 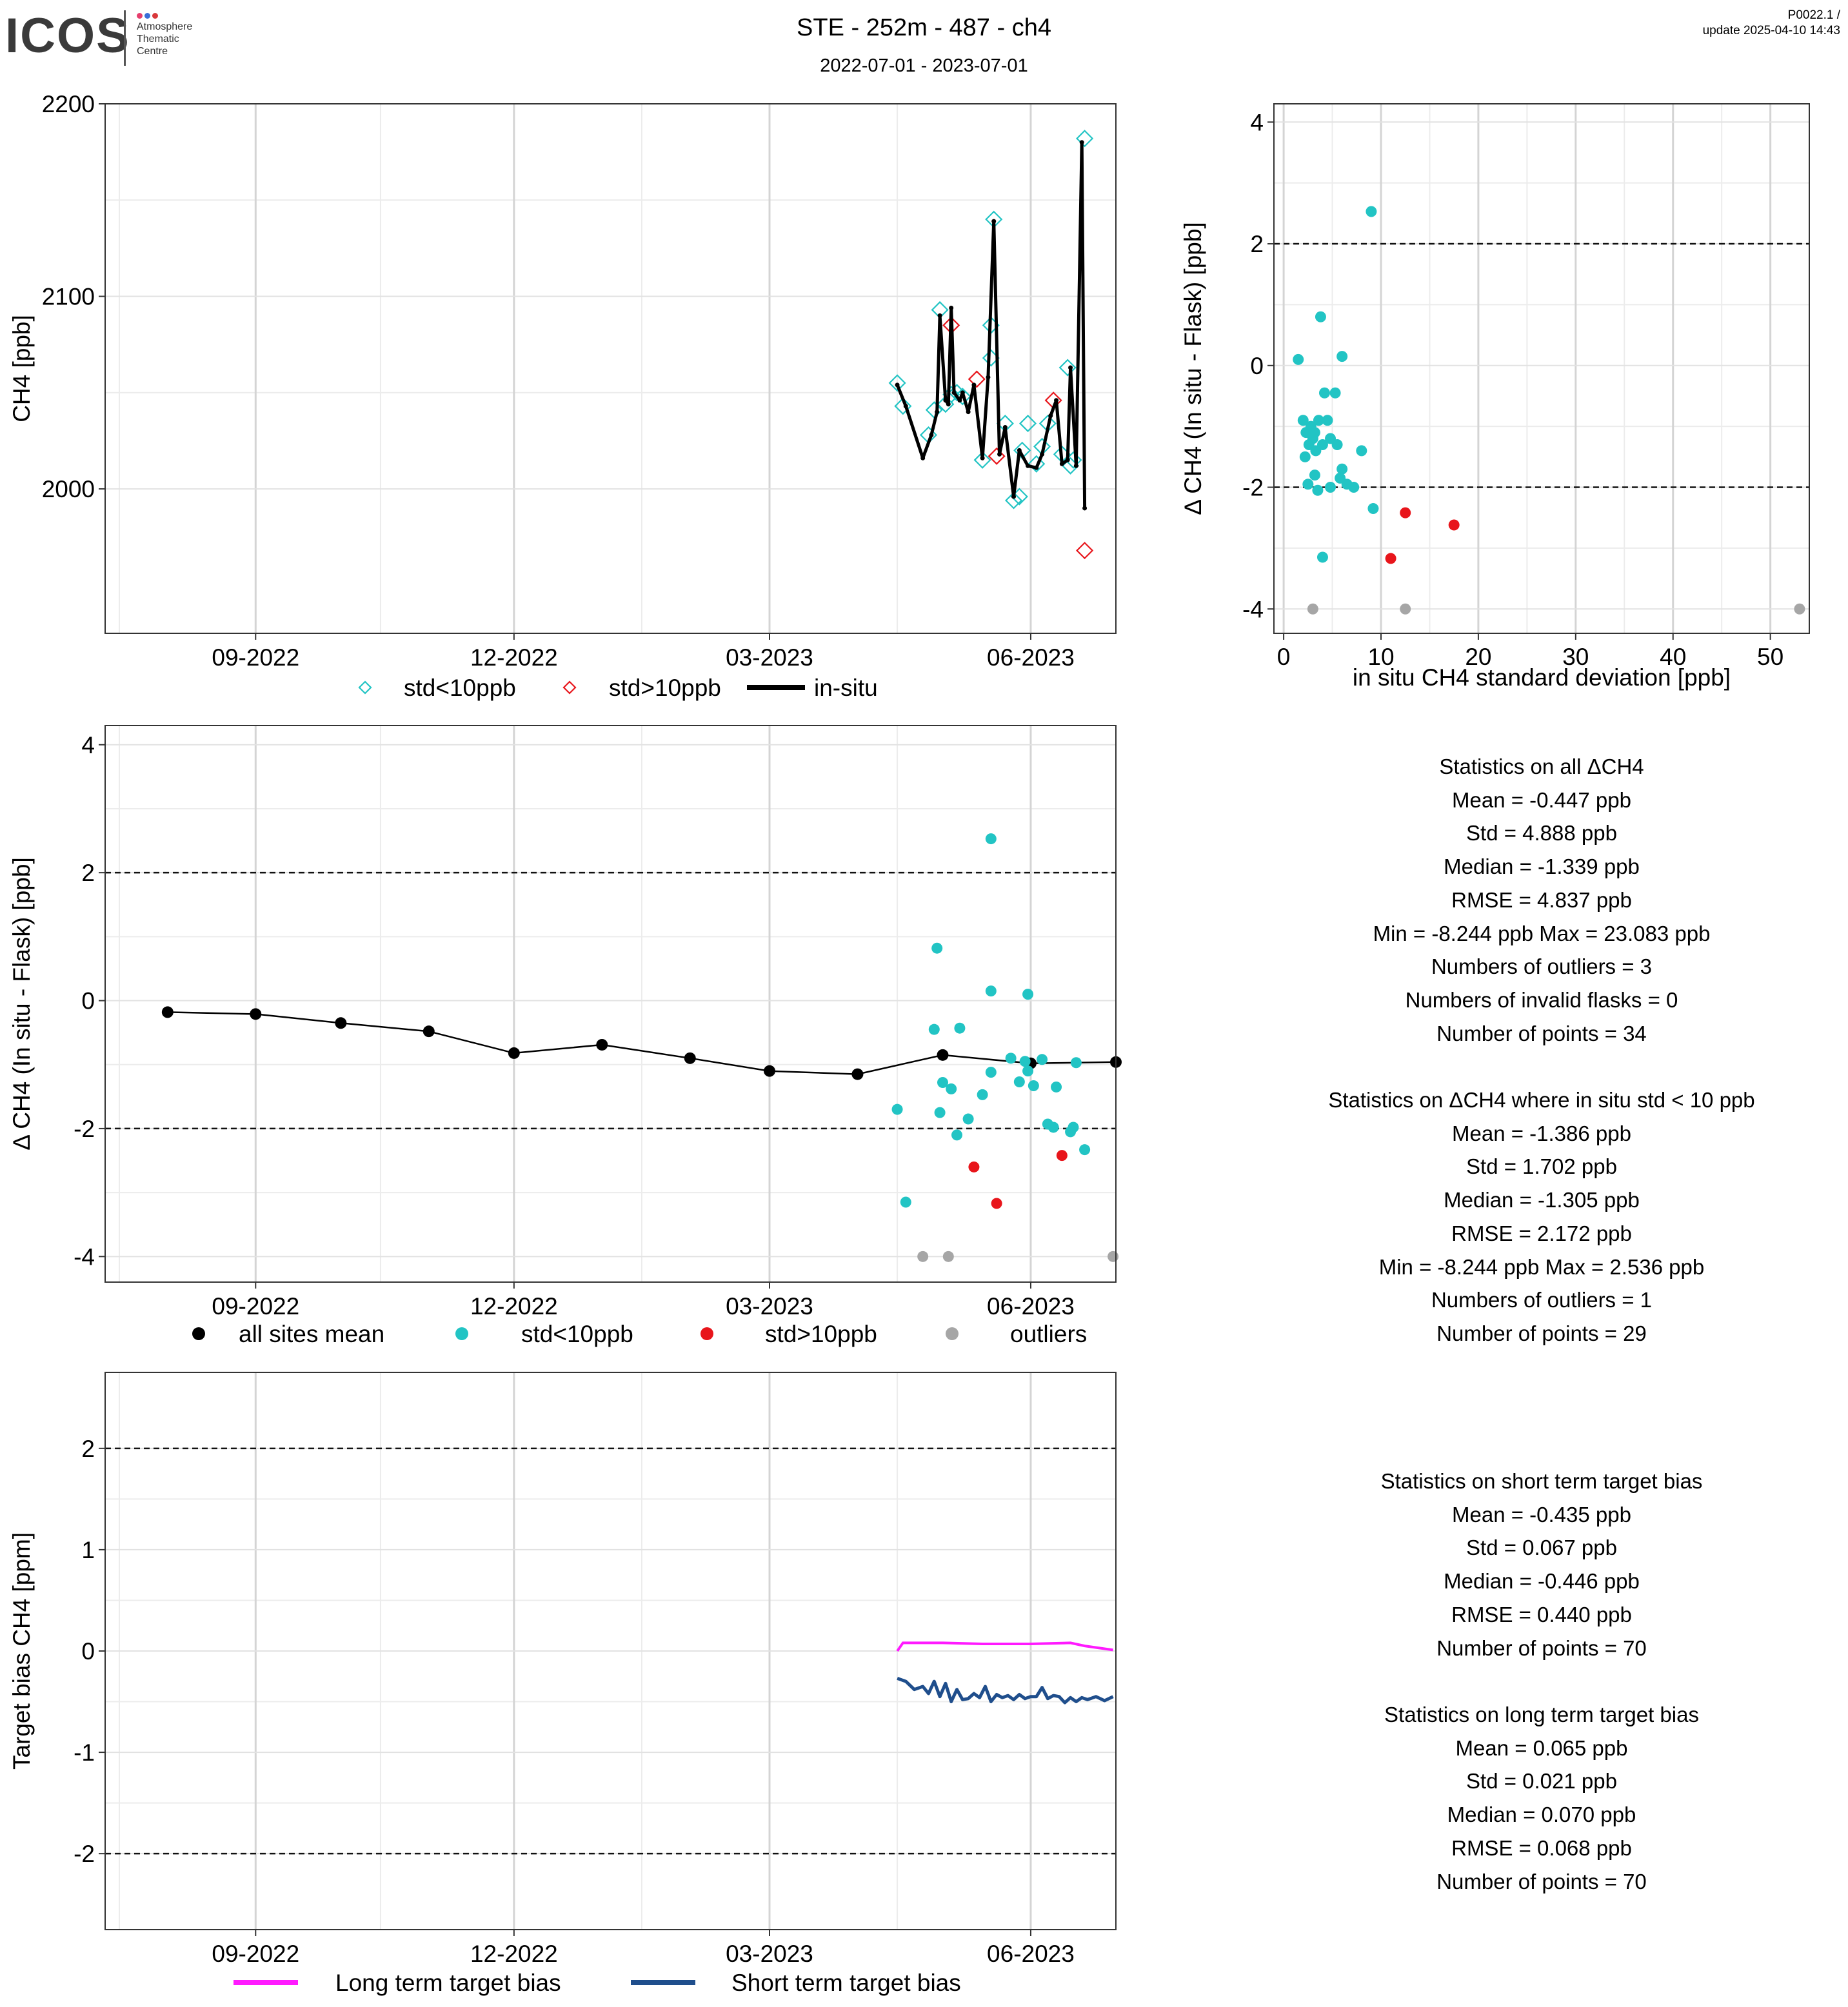 What do you see at coordinates (924, 27) in the screenshot?
I see `page-title: STE - 252m - 487 - ch4` at bounding box center [924, 27].